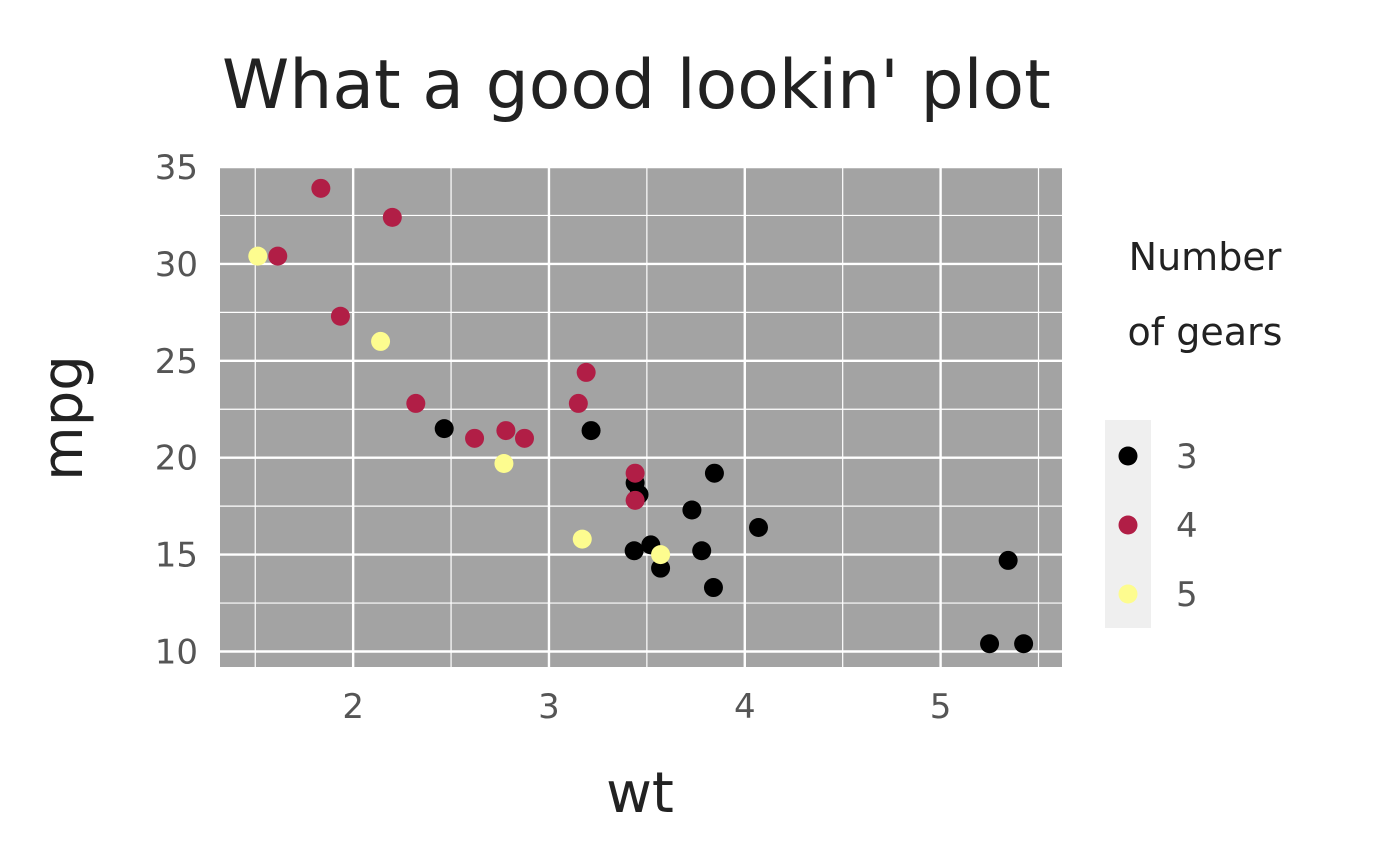 The height and width of the screenshot is (866, 1400). Describe the element at coordinates (745, 707) in the screenshot. I see `x-tick-label: 4` at that location.